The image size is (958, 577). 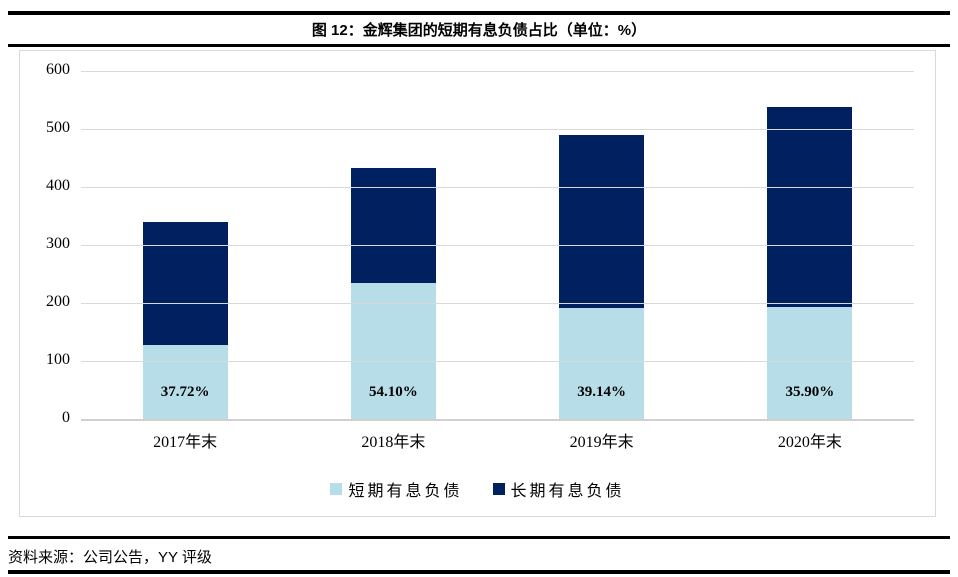 What do you see at coordinates (809, 442) in the screenshot?
I see `x-tick-label: 2020年末` at bounding box center [809, 442].